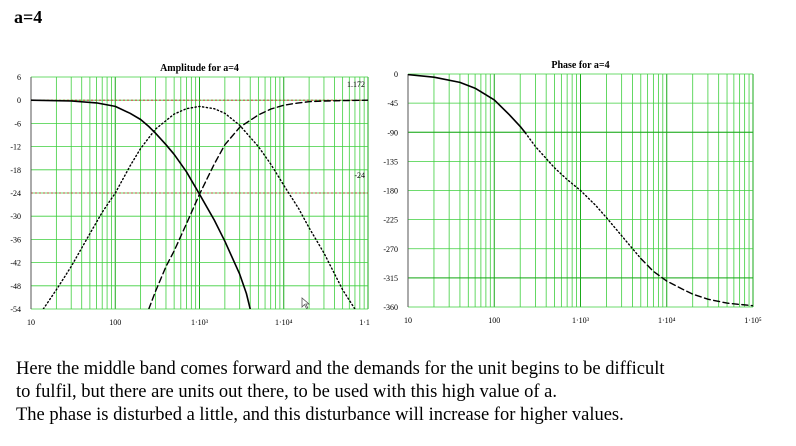  I want to click on y-tick-label: -18, so click(15, 170).